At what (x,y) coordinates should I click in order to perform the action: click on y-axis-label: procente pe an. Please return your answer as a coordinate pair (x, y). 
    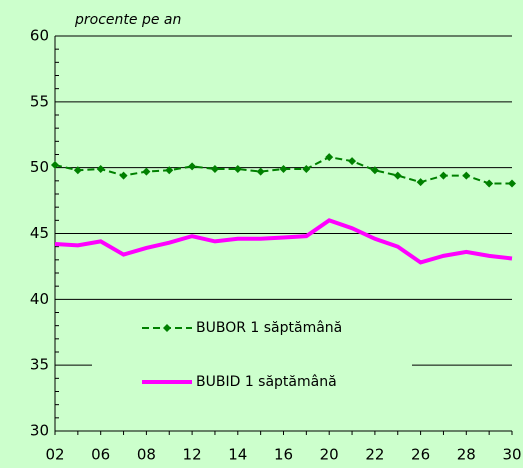
    Looking at the image, I should click on (127, 20).